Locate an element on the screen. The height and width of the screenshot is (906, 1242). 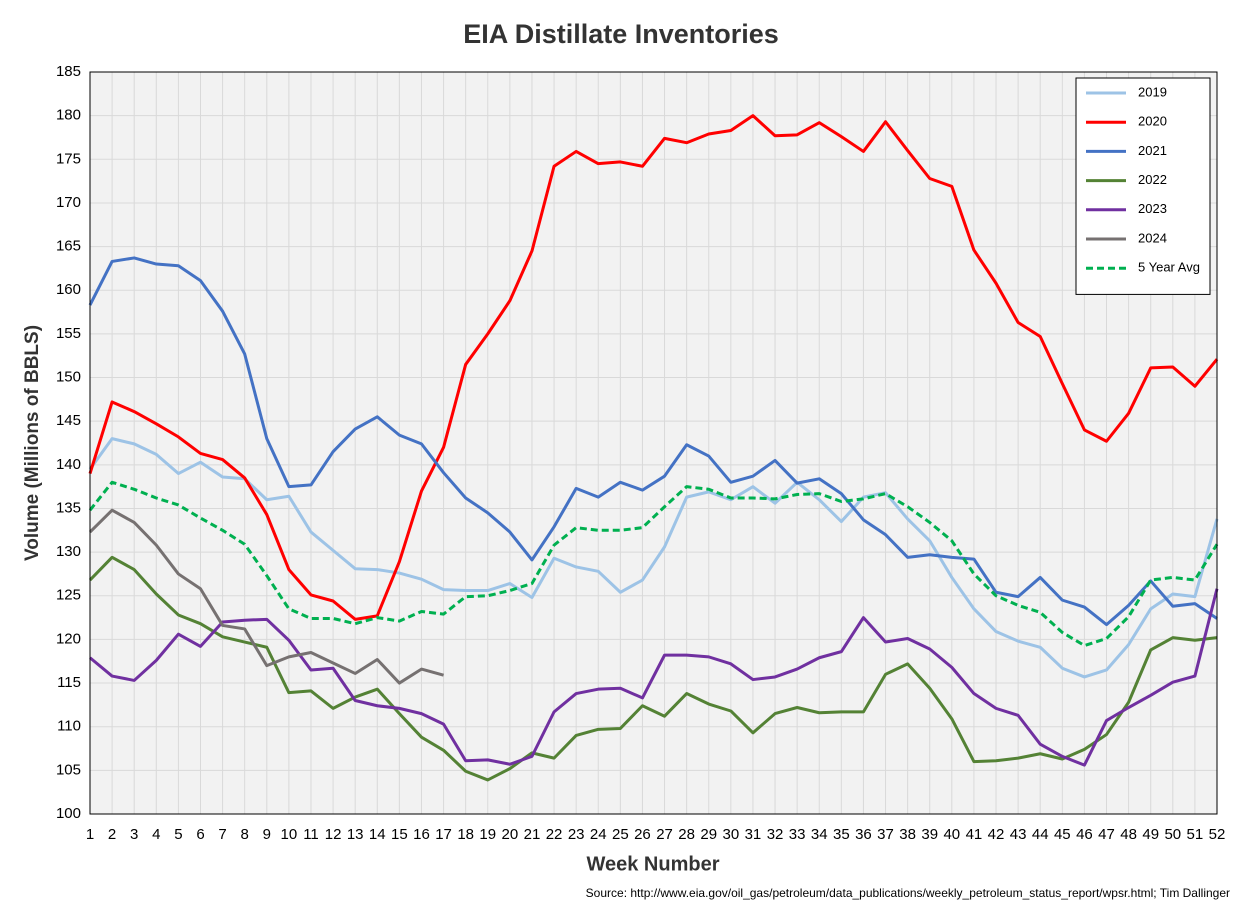
legend: 2019 2020 2021 2022 2023 2024 5 Year Avg is located at coordinates (1143, 186).